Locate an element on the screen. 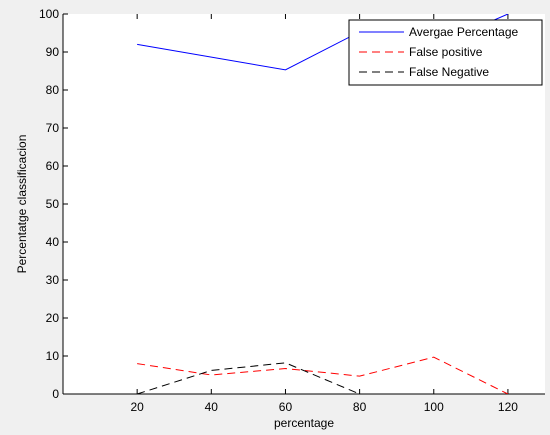  legend-label: False Negative is located at coordinates (449, 72).